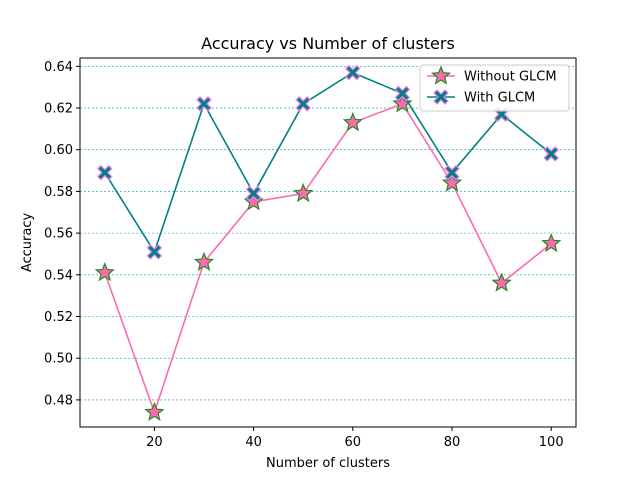 The width and height of the screenshot is (640, 480). Describe the element at coordinates (58, 192) in the screenshot. I see `y-tick-label: 0.58` at that location.